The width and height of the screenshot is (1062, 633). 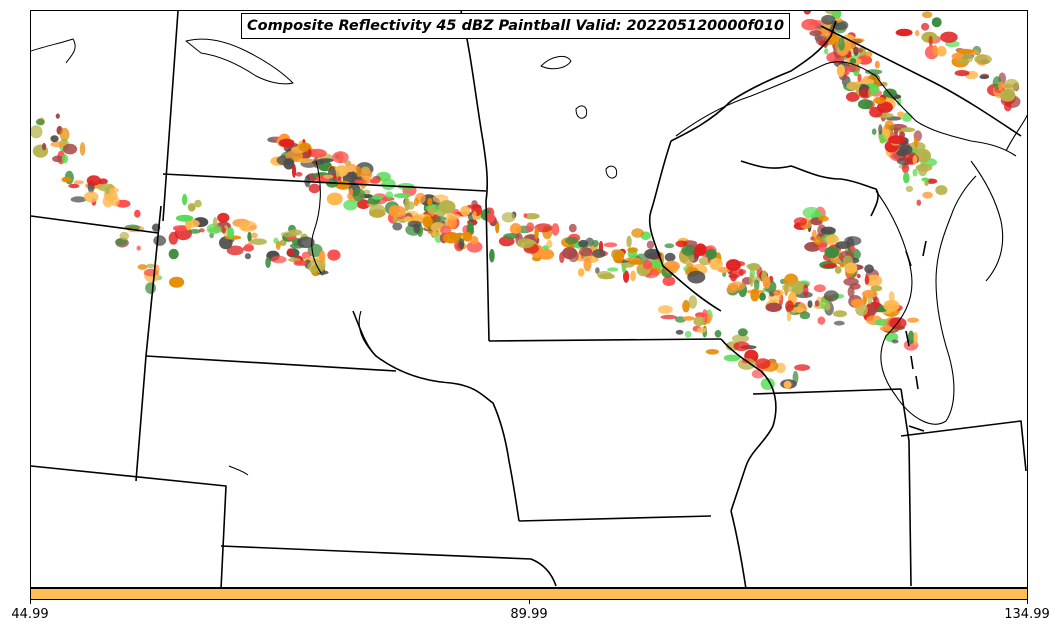 I want to click on colorbar-tick-label-mid: 89.99, so click(x=529, y=614).